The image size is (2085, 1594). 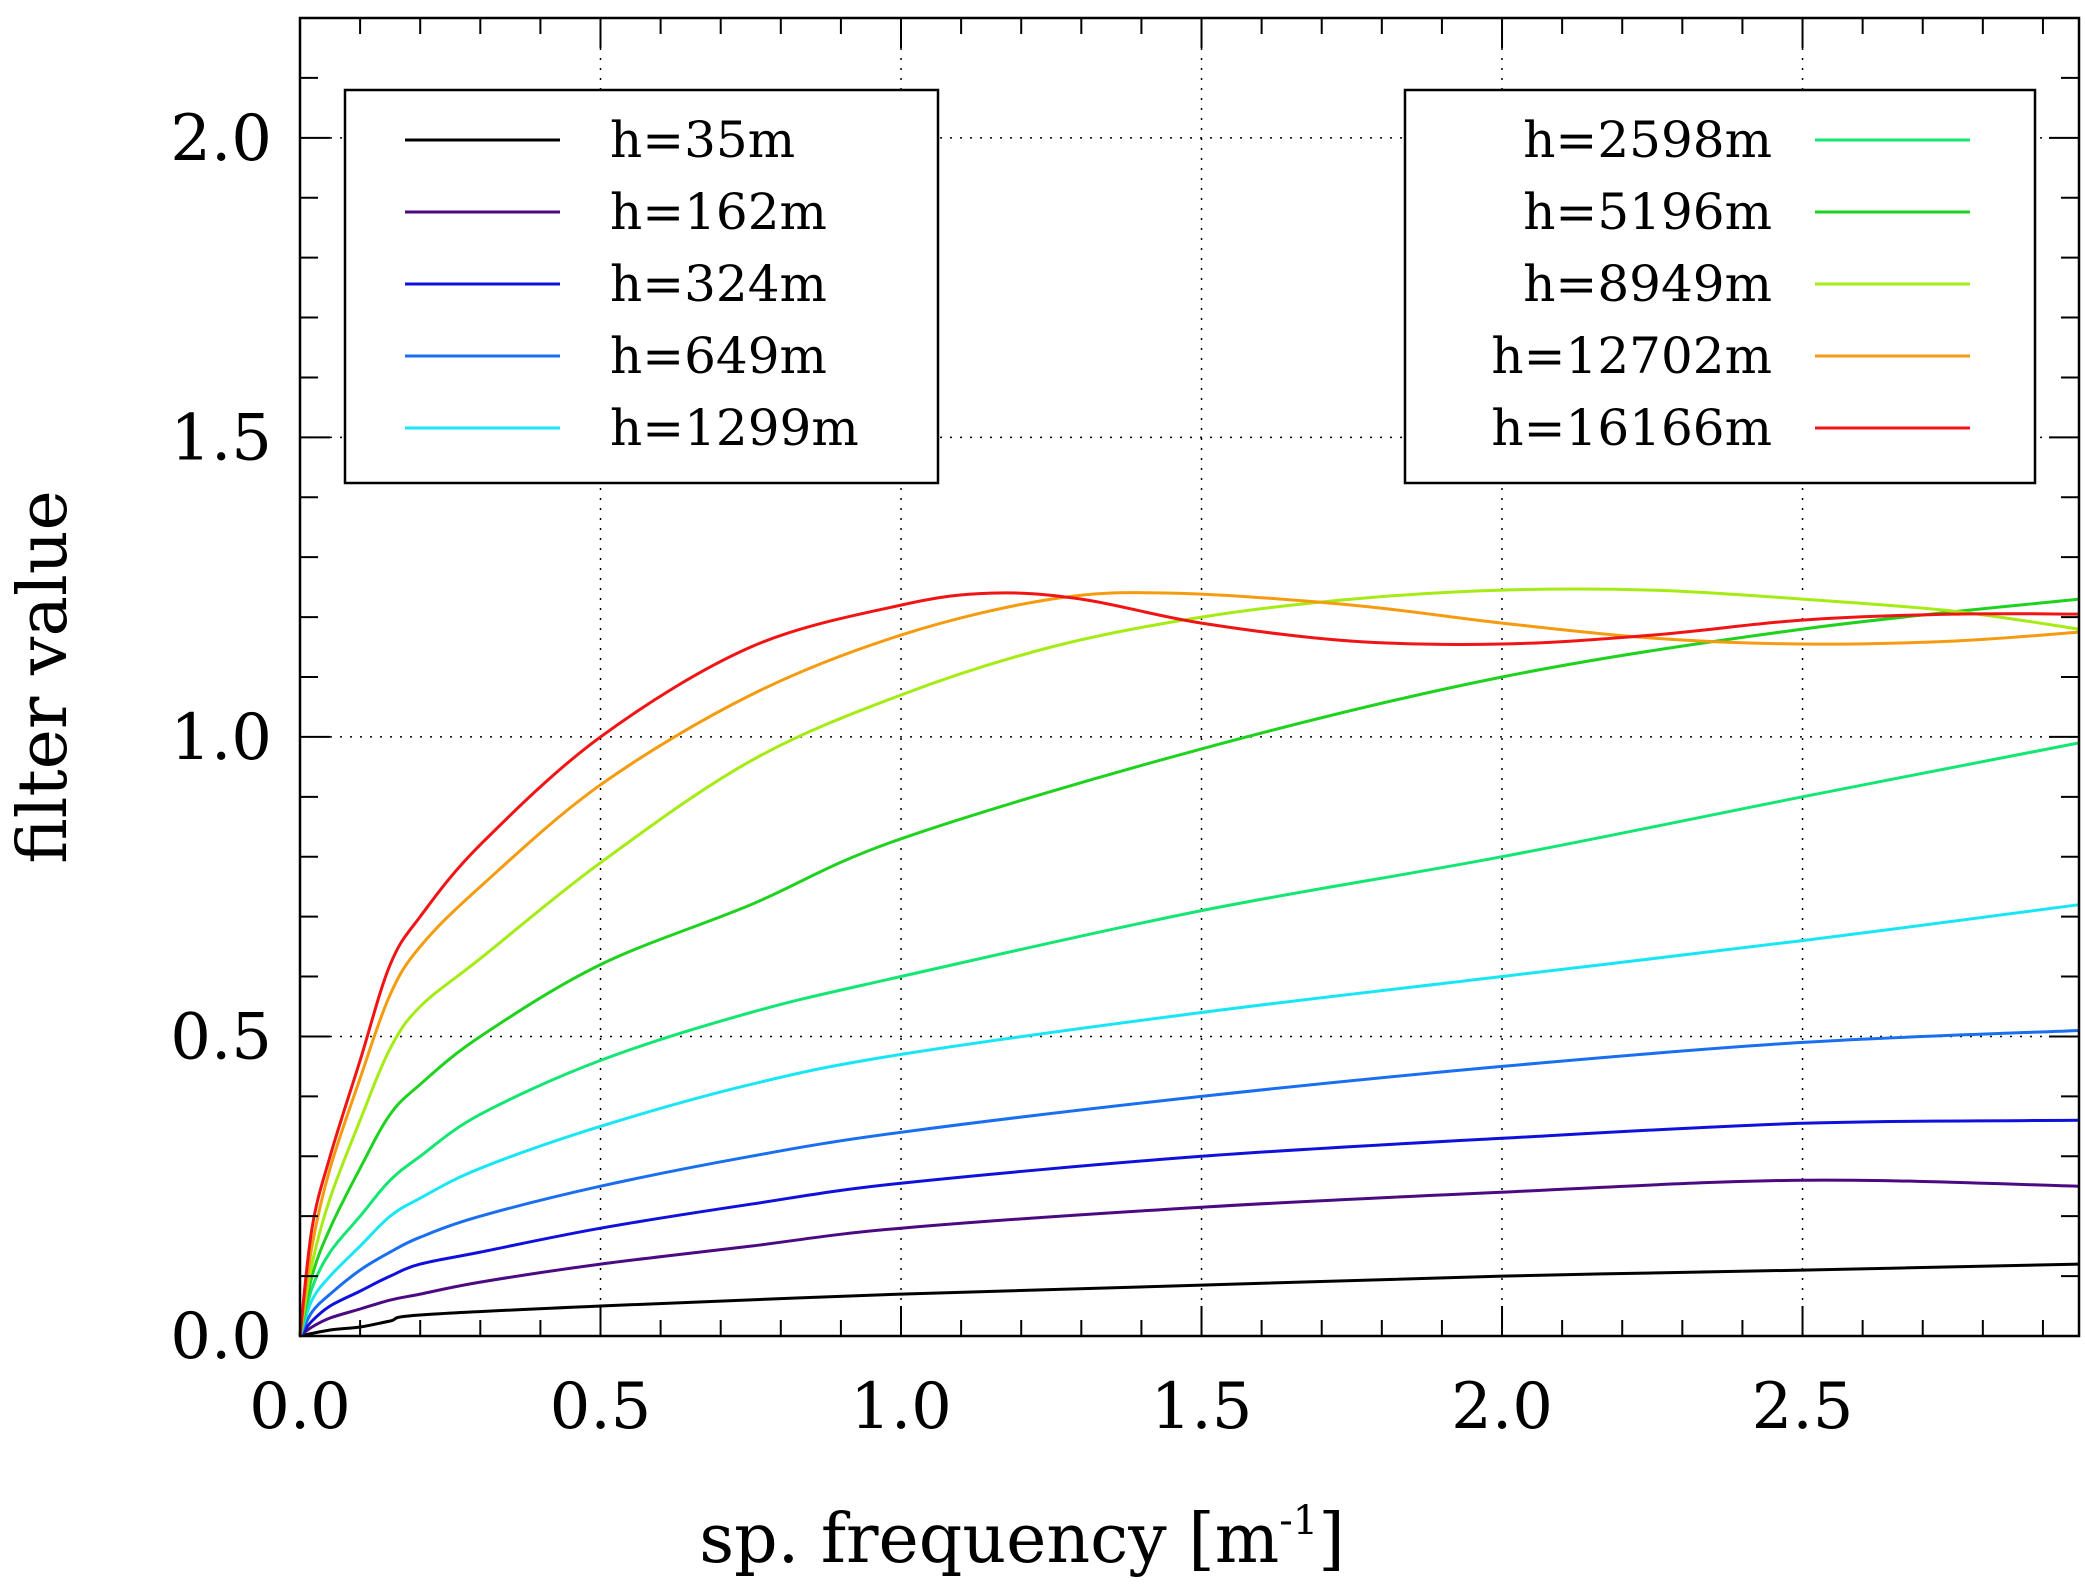 I want to click on x-axis-label-text: sp. frequency [m, so click(x=989, y=1539).